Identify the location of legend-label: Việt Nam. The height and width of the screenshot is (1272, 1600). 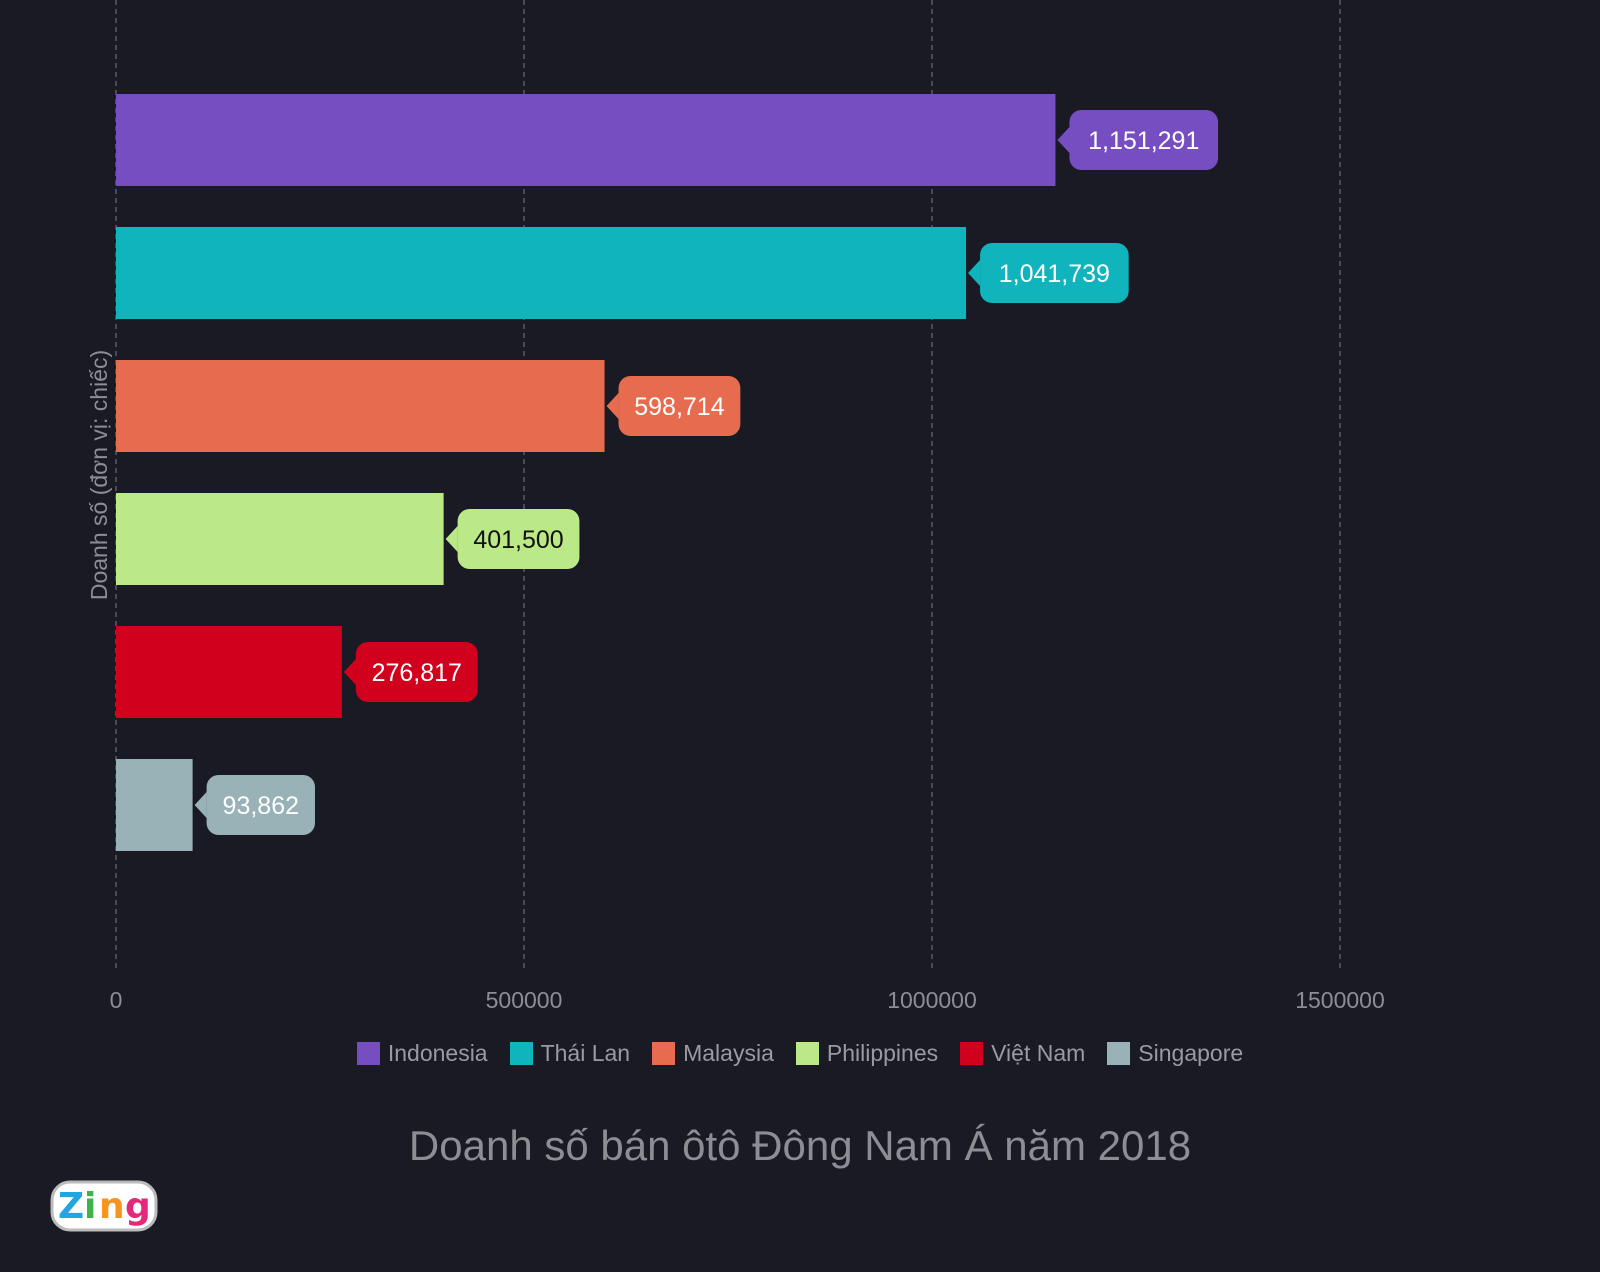
(1038, 1053).